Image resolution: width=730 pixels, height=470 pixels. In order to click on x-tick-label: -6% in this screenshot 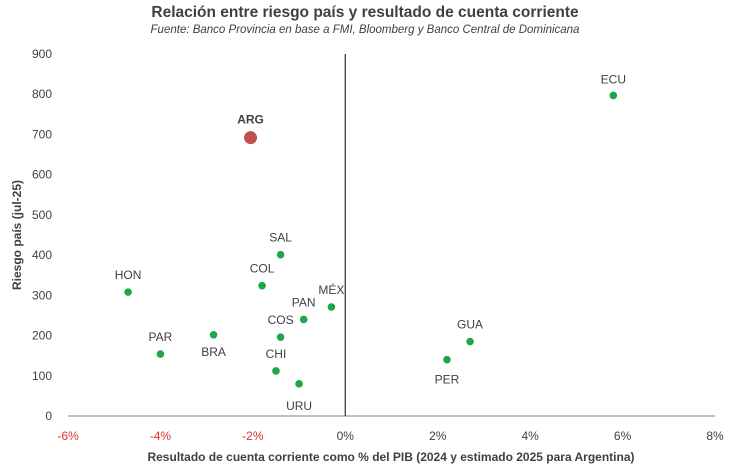, I will do `click(68, 436)`.